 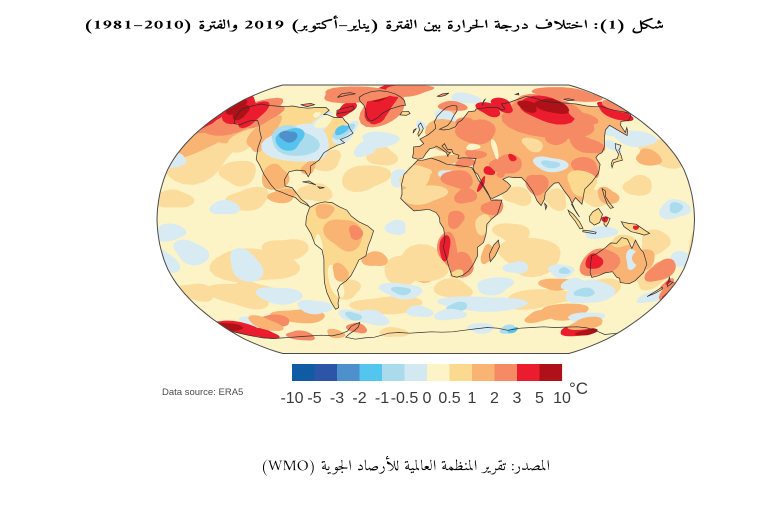 I want to click on svg-text: 5, so click(x=539, y=398).